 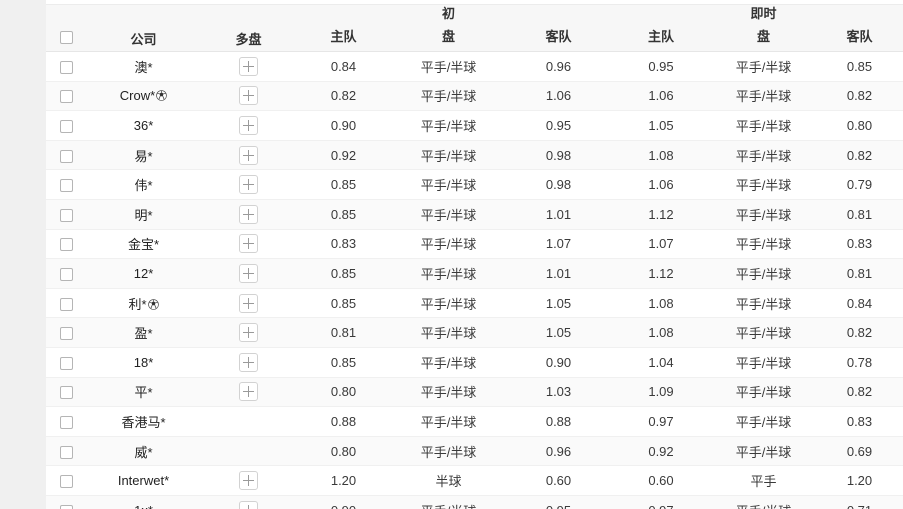 I want to click on table-row: Crow* 0.82 平手/半球 1.06 1.06 平手/半球 0.82, so click(x=474, y=96).